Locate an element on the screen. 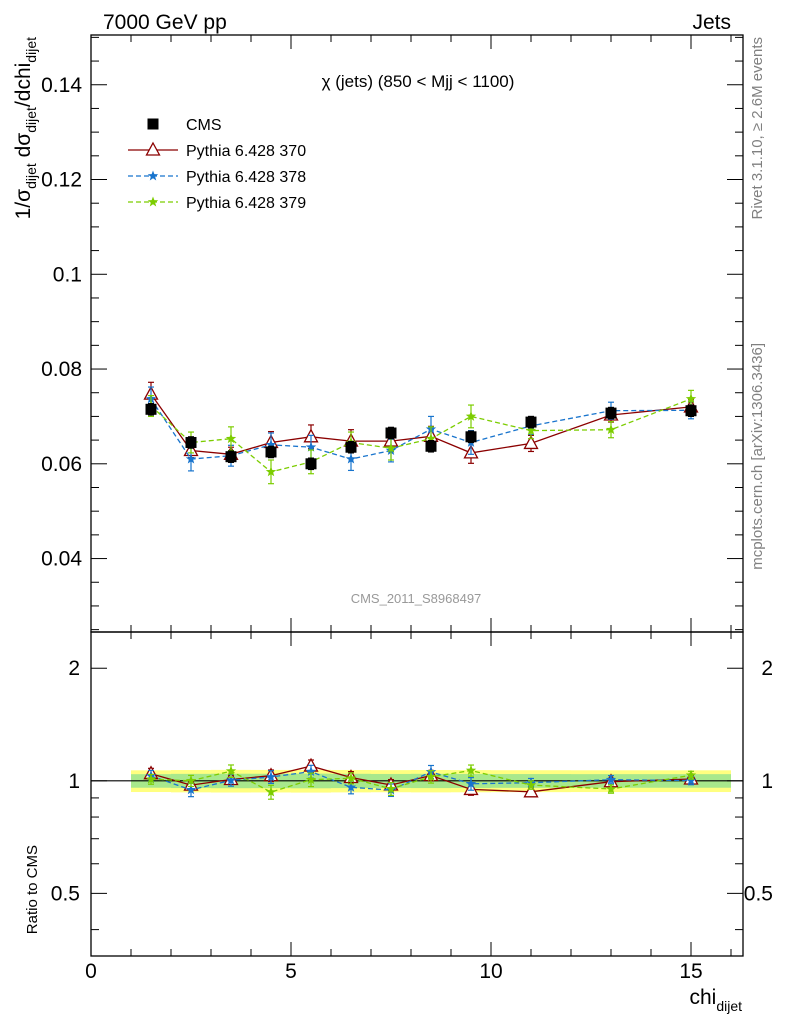 The image size is (786, 1024). y-axis-label: 1/σdijet dσdijet/dchidijet is located at coordinates (25, 128).